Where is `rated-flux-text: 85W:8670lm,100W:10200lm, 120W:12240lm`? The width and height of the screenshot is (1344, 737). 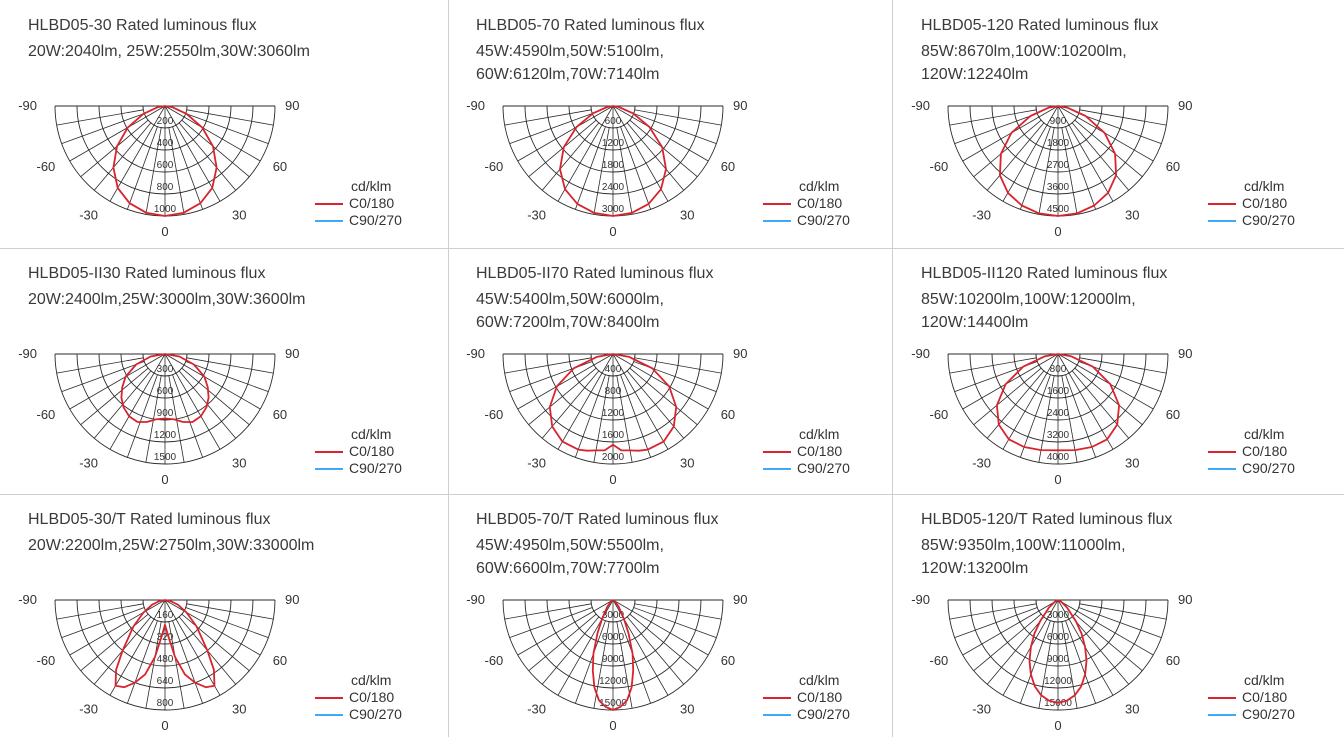 rated-flux-text: 85W:8670lm,100W:10200lm, 120W:12240lm is located at coordinates (1024, 63).